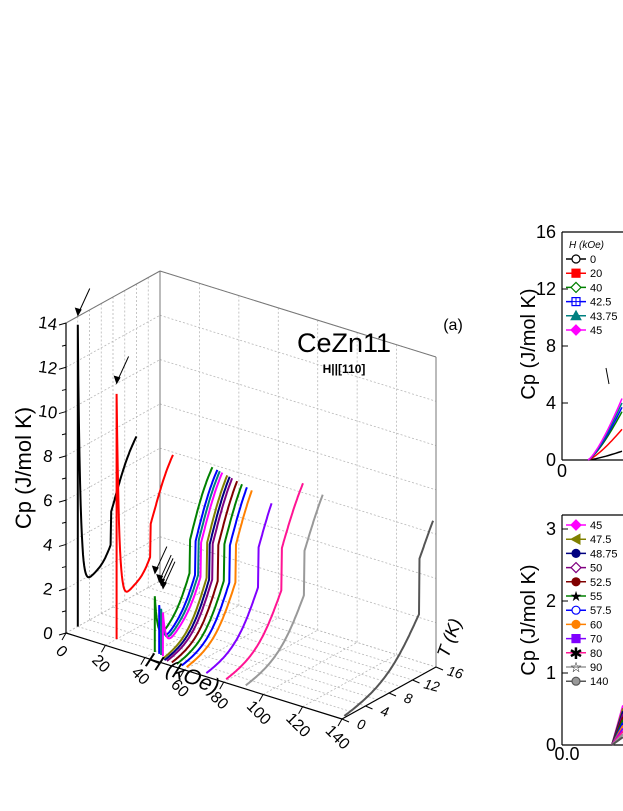 The height and width of the screenshot is (811, 623). I want to click on y-tick-label-3d: 14, so click(47, 323).